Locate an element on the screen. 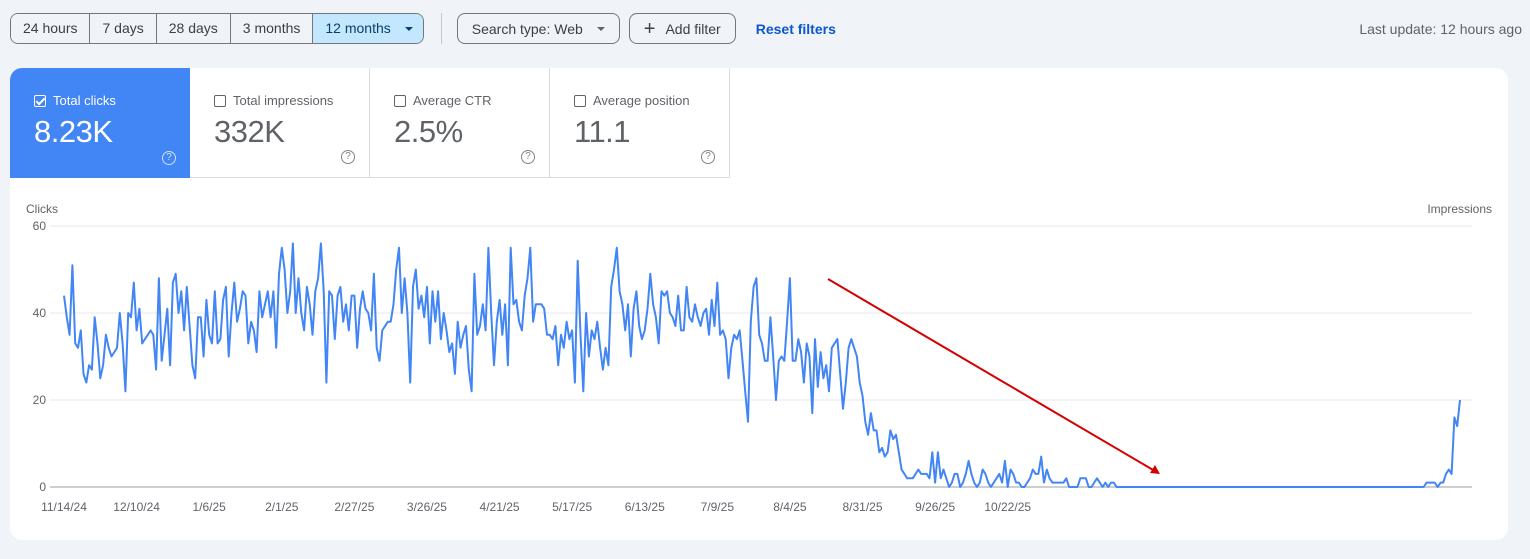  x-tick-label: 4/21/25 is located at coordinates (500, 507).